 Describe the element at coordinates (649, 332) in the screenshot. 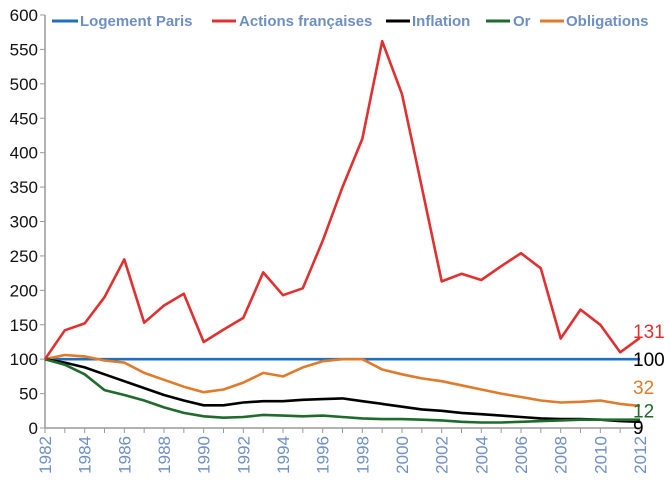

I see `end-label: 131` at that location.